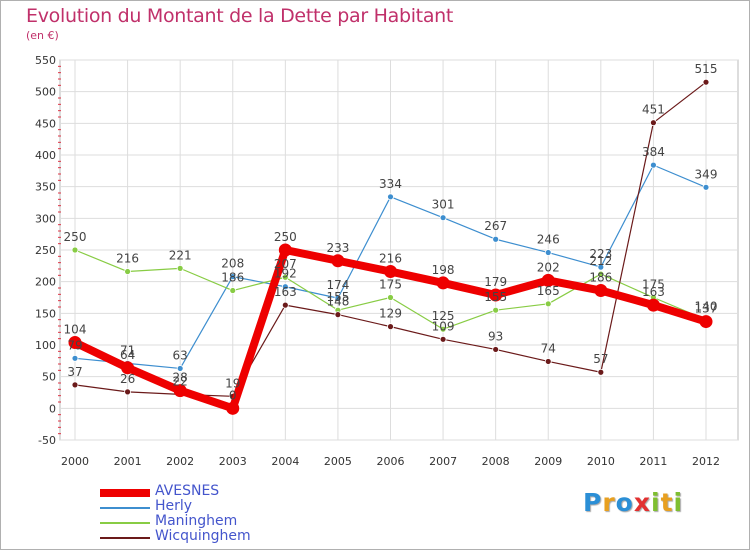 Image resolution: width=750 pixels, height=550 pixels. Describe the element at coordinates (45, 313) in the screenshot. I see `y-tick-label: 150` at that location.